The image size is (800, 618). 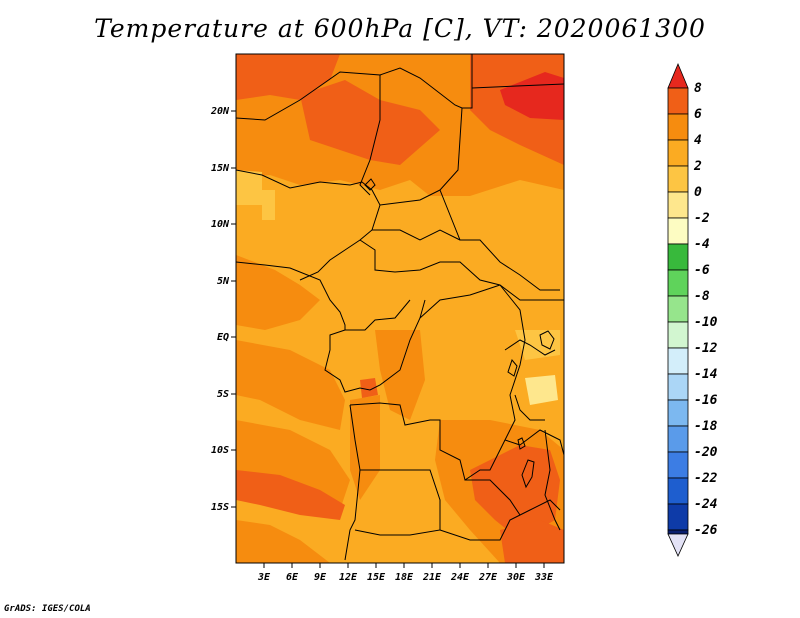 I want to click on colorbar-label: -12, so click(x=706, y=348).